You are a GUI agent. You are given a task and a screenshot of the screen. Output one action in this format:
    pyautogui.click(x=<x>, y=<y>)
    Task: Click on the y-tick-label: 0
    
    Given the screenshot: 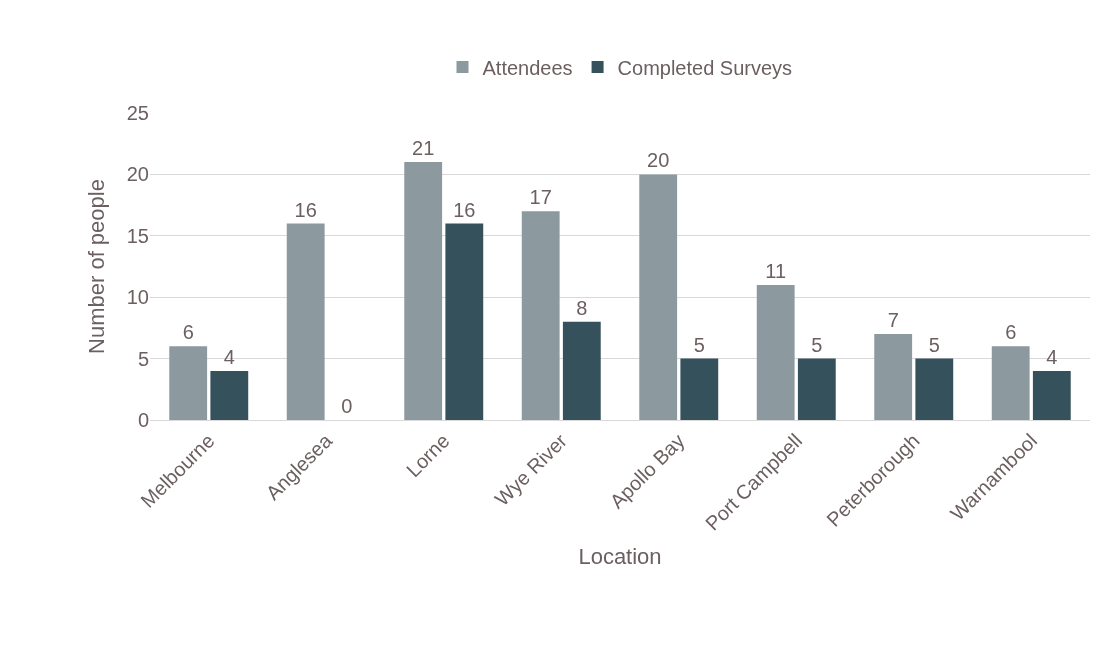 What is the action you would take?
    pyautogui.click(x=143, y=420)
    